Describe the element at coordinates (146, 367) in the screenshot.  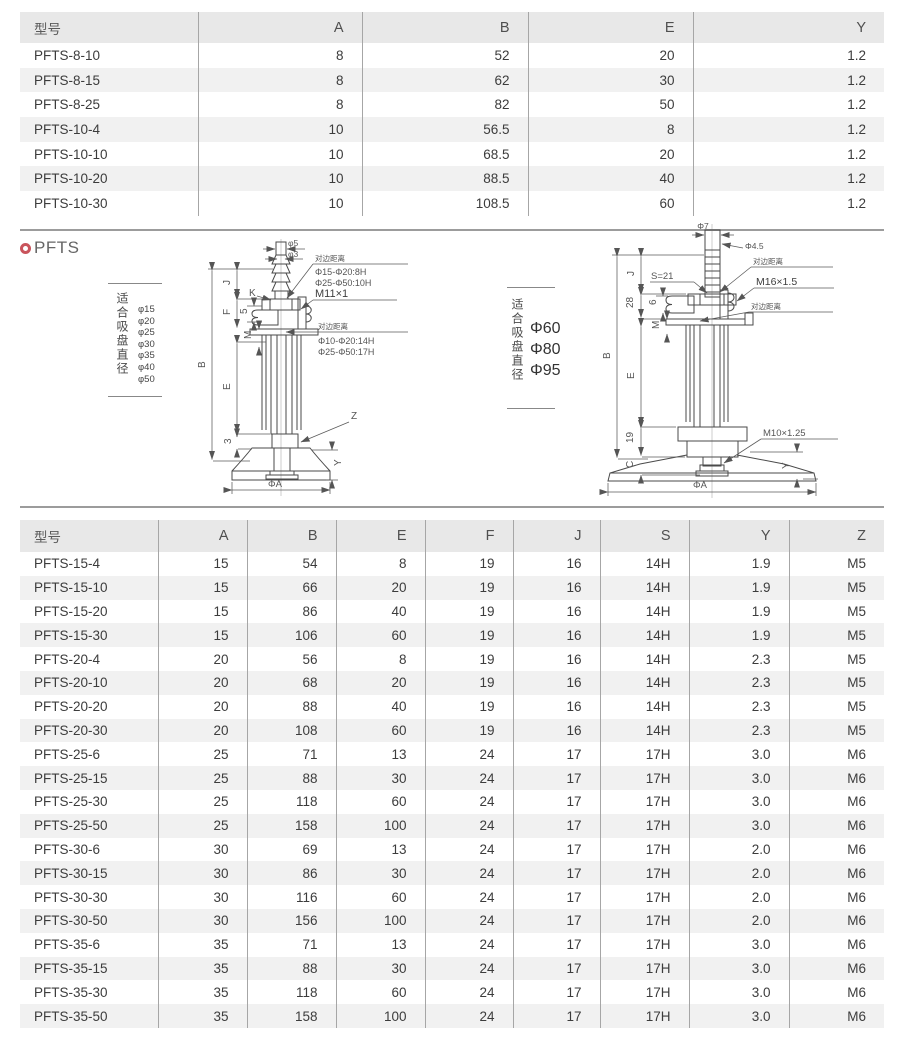
I see `diameter-item: φ40` at that location.